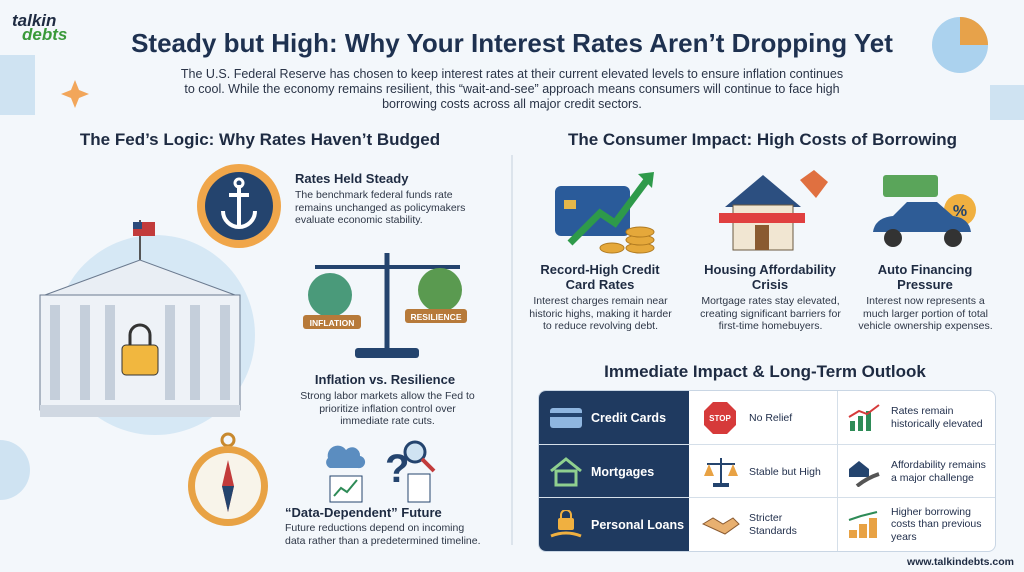 The image size is (1024, 572). I want to click on compass-icon, so click(228, 479).